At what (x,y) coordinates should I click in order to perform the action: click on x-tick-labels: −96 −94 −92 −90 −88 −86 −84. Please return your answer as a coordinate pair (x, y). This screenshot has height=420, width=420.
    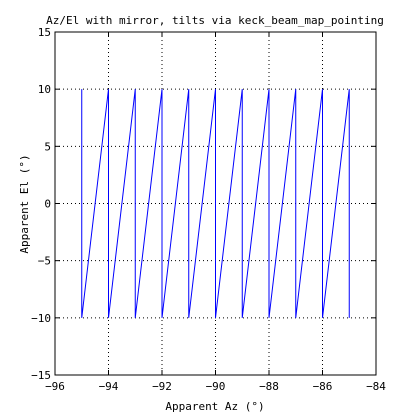
    Looking at the image, I should click on (215, 386).